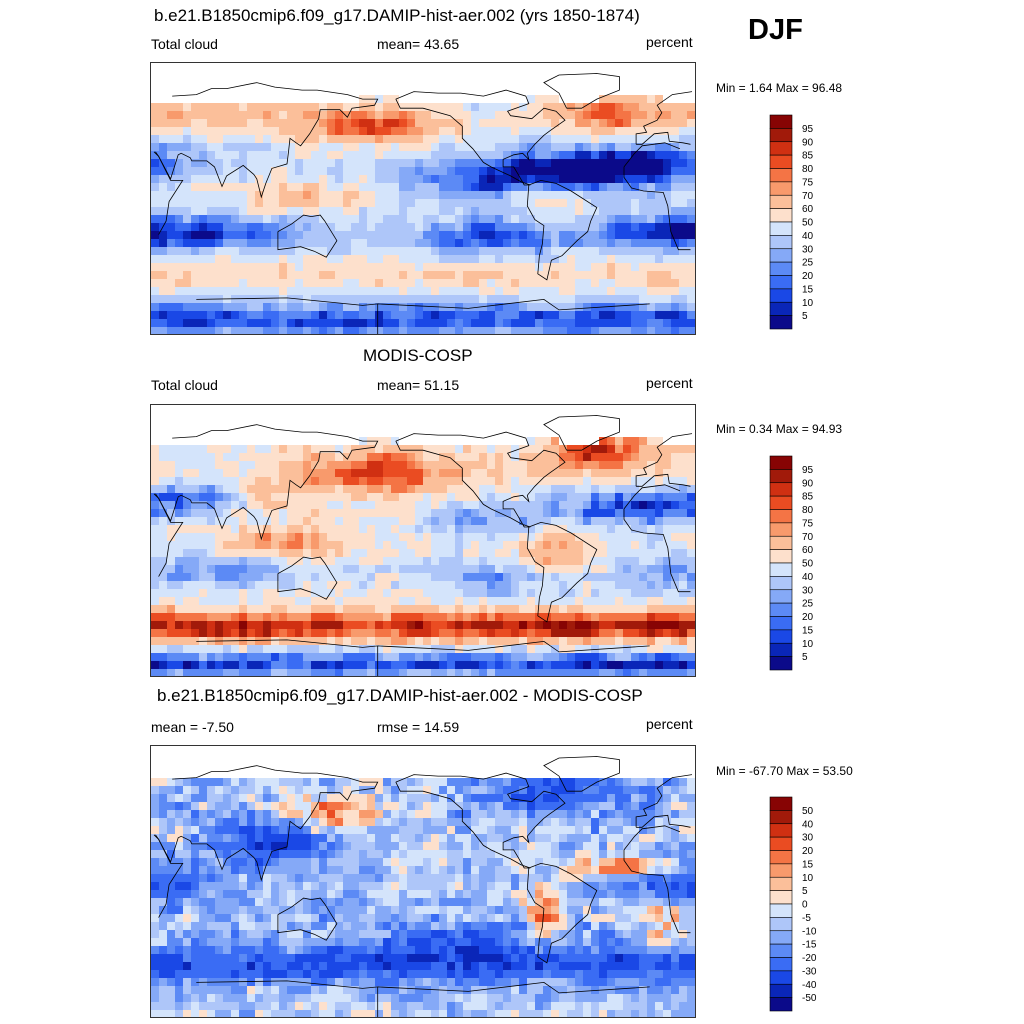 This screenshot has width=1024, height=1024. I want to click on colorbar-tick-label: -10, so click(809, 931).